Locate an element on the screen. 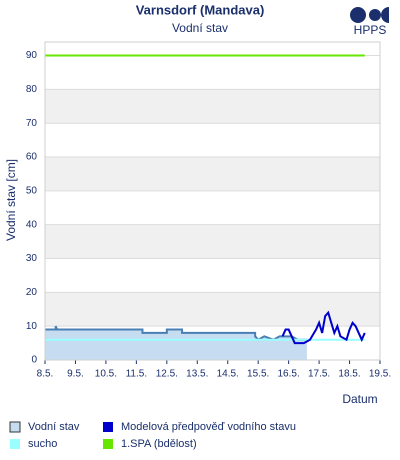 This screenshot has height=460, width=400. y-tick-label: 0 is located at coordinates (34, 360).